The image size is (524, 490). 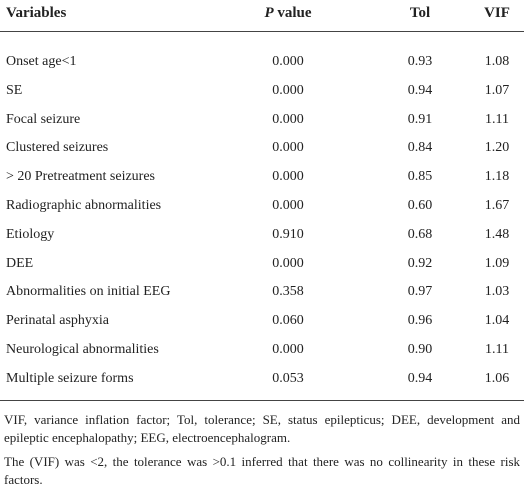 I want to click on row-label: Focal seizure, so click(x=43, y=119).